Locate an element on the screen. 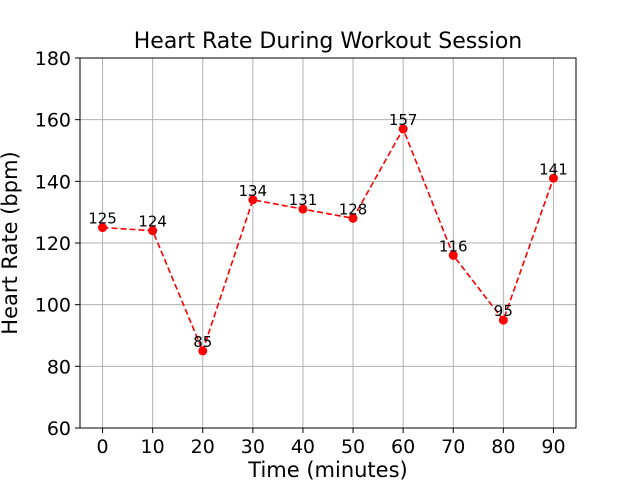  x-tick-label: 80 is located at coordinates (503, 447).